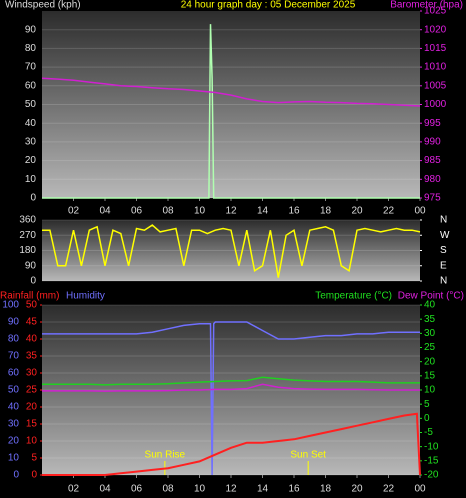  I want to click on y2-tick-label: 995, so click(432, 123).